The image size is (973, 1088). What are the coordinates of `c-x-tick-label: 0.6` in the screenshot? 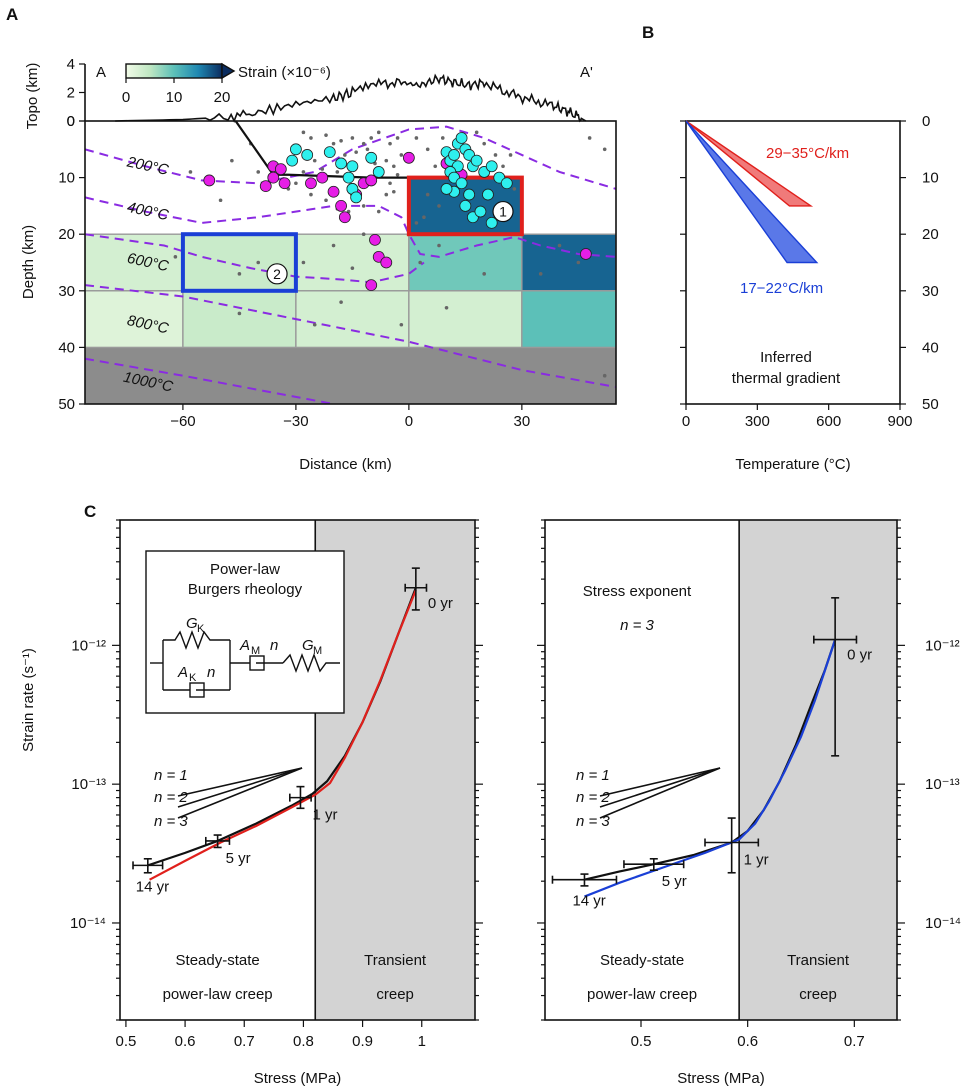 It's located at (185, 1041).